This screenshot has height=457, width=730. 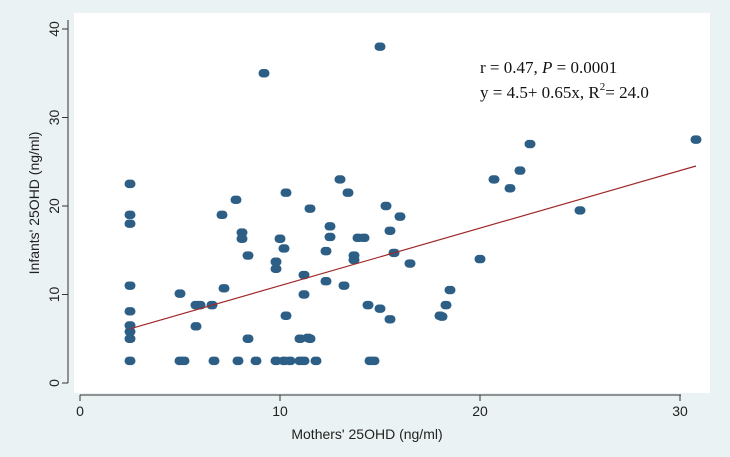 What do you see at coordinates (548, 67) in the screenshot?
I see `annotation-line-1: r = 0.47, P = 0.0001` at bounding box center [548, 67].